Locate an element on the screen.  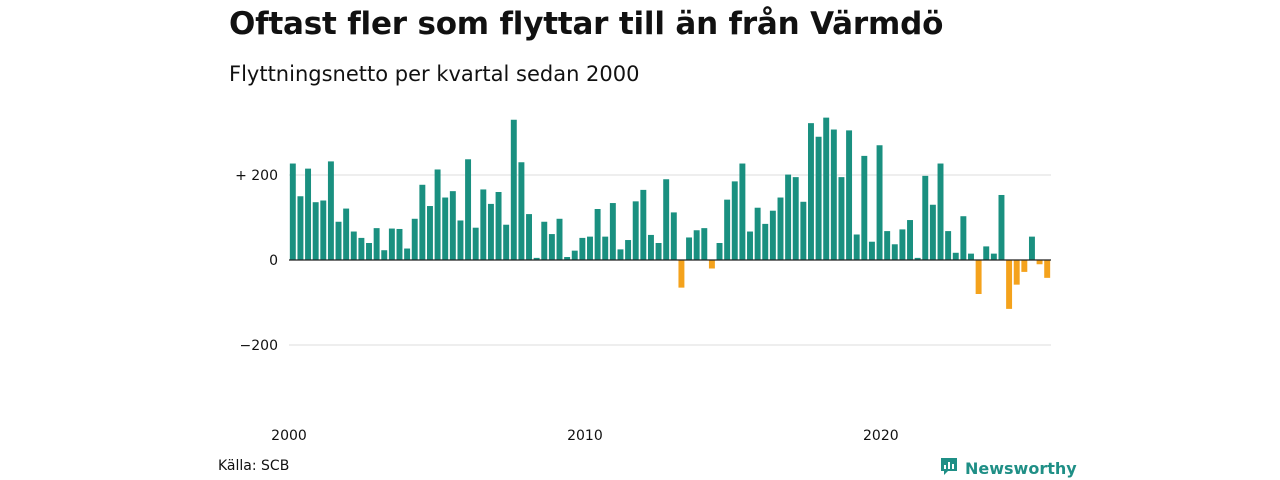
y-tick-label: −200 is located at coordinates (259, 346).